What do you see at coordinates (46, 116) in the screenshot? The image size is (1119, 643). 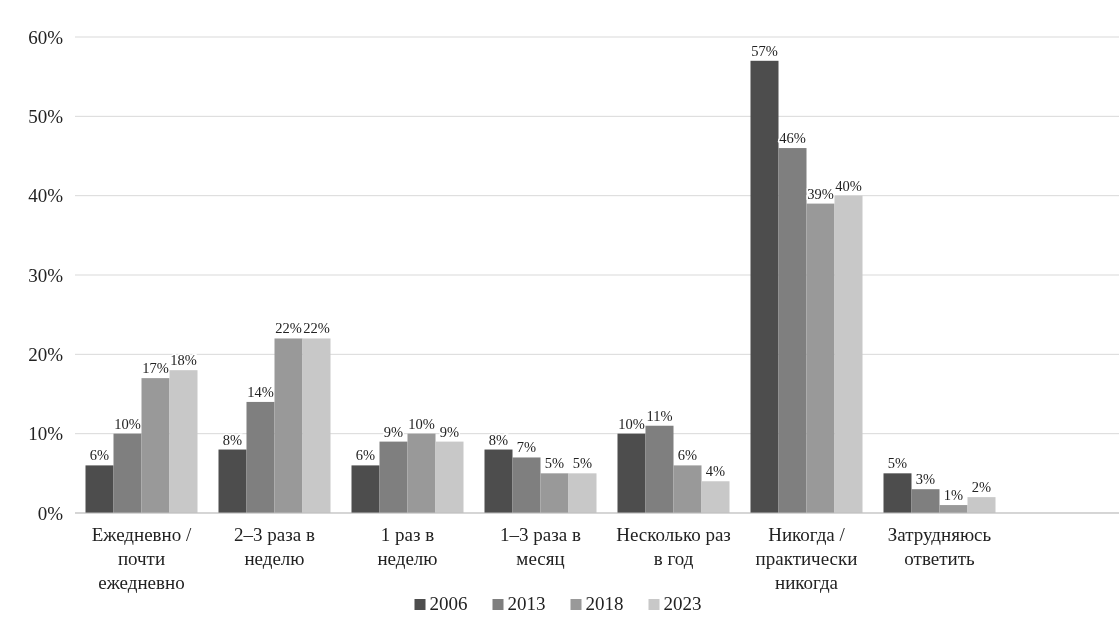 I see `y-tick-label: 50%` at bounding box center [46, 116].